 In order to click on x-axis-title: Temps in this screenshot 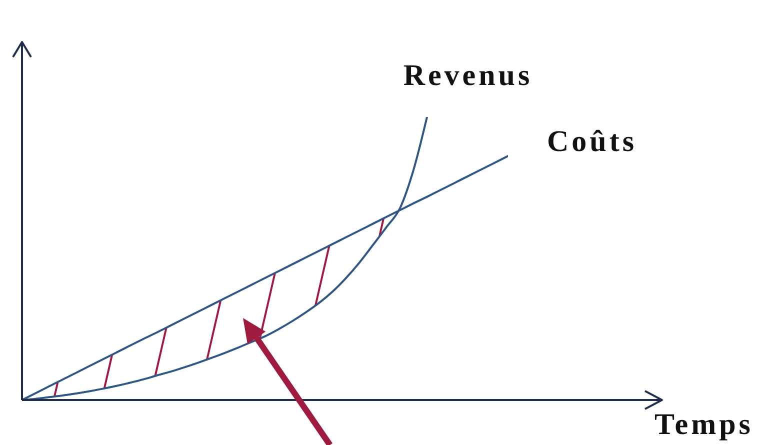, I will do `click(704, 424)`.